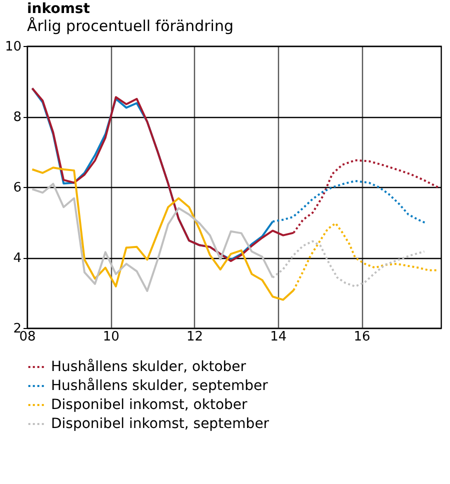  I want to click on x-tick-label: 12, so click(195, 337).